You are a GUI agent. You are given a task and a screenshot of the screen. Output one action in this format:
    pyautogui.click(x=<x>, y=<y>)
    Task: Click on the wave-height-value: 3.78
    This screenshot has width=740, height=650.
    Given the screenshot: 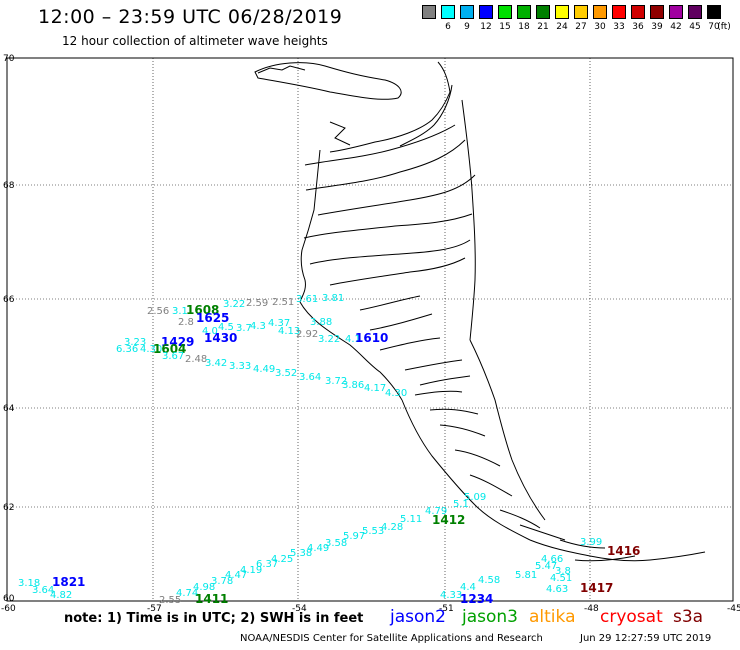 What is the action you would take?
    pyautogui.click(x=222, y=581)
    